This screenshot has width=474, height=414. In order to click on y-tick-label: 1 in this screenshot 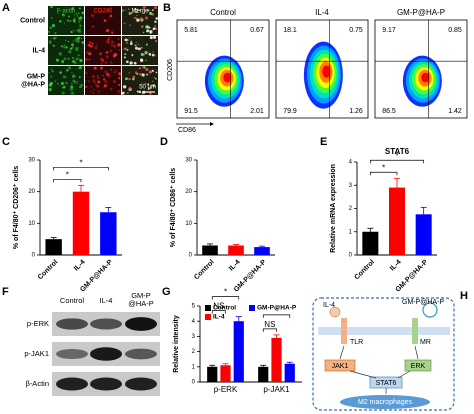, I will do `click(351, 232)`.